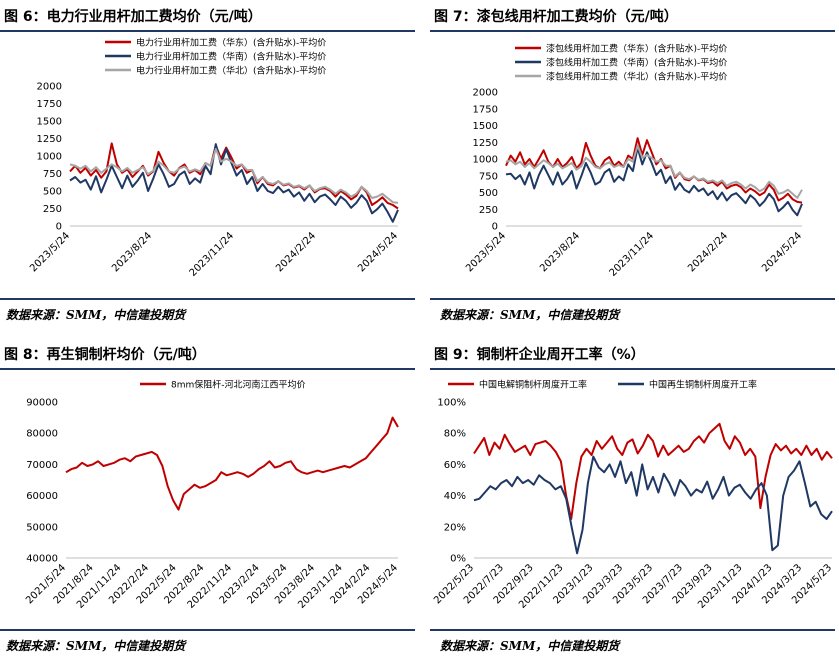 The image size is (839, 671). I want to click on legend-label: 电力行业用杆加工费（华南）(含升贴水)-平均价, so click(231, 57).